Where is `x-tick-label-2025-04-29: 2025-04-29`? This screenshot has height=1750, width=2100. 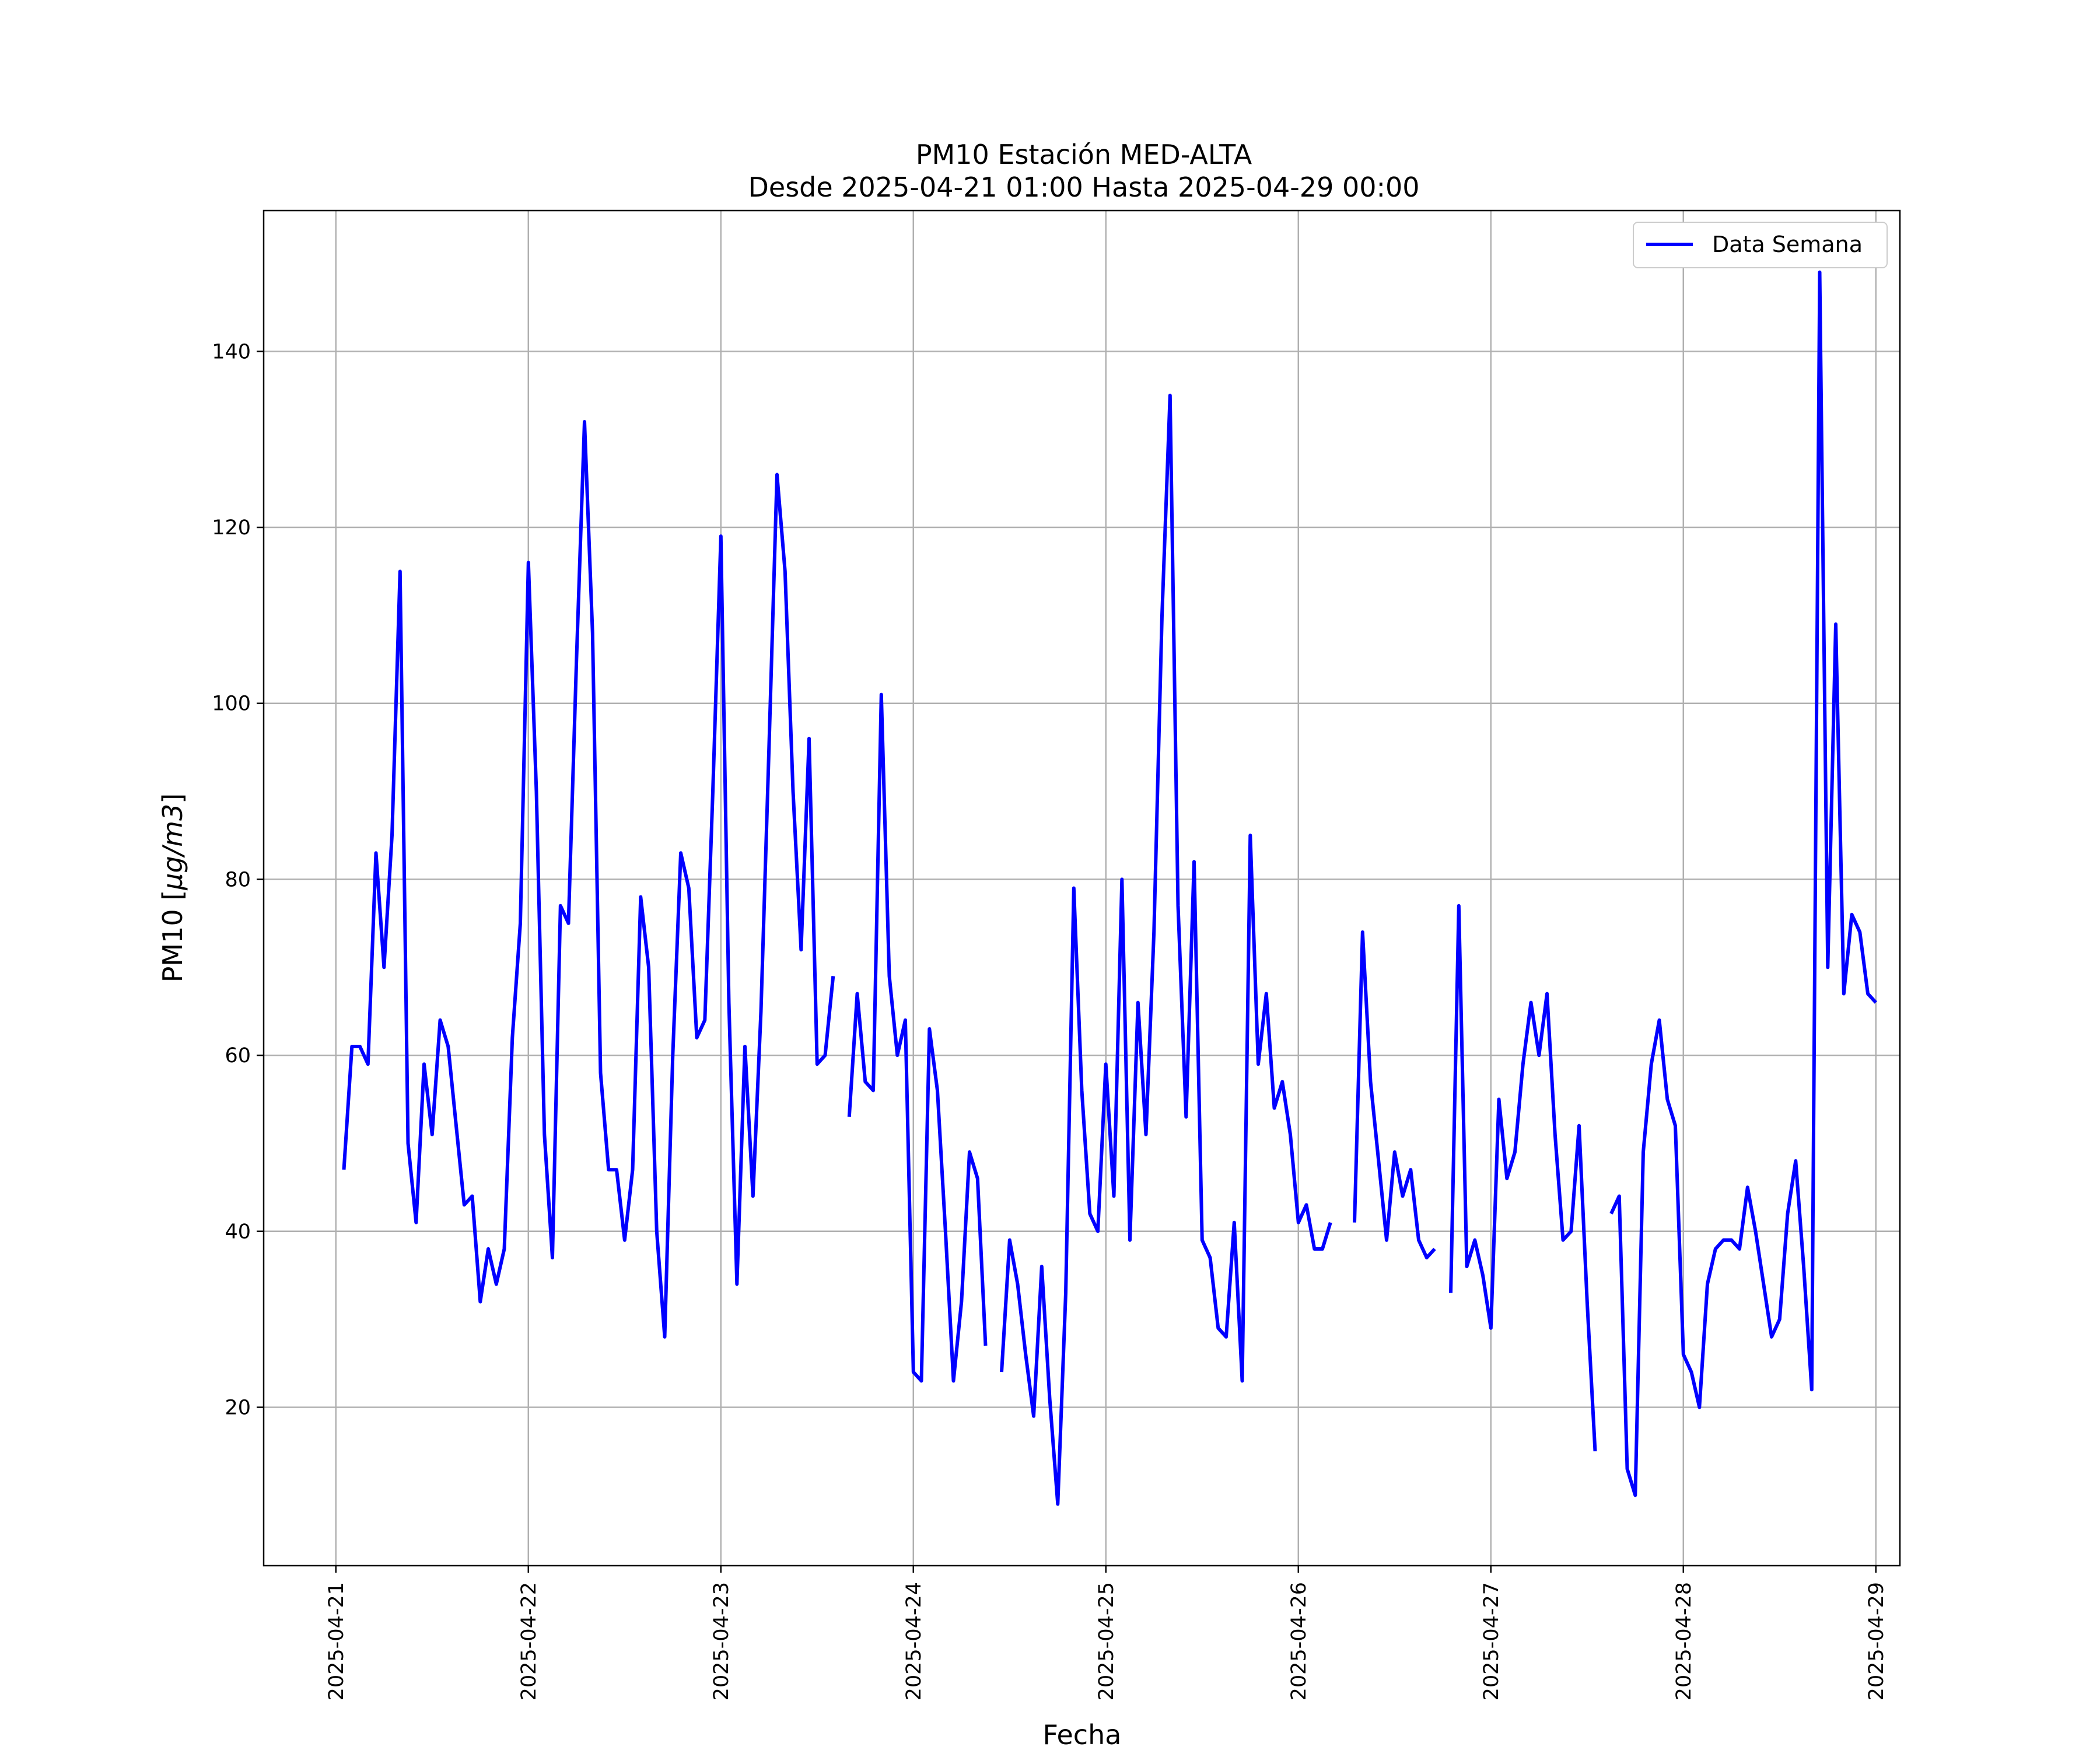
x-tick-label-2025-04-29: 2025-04-29 is located at coordinates (1876, 1641).